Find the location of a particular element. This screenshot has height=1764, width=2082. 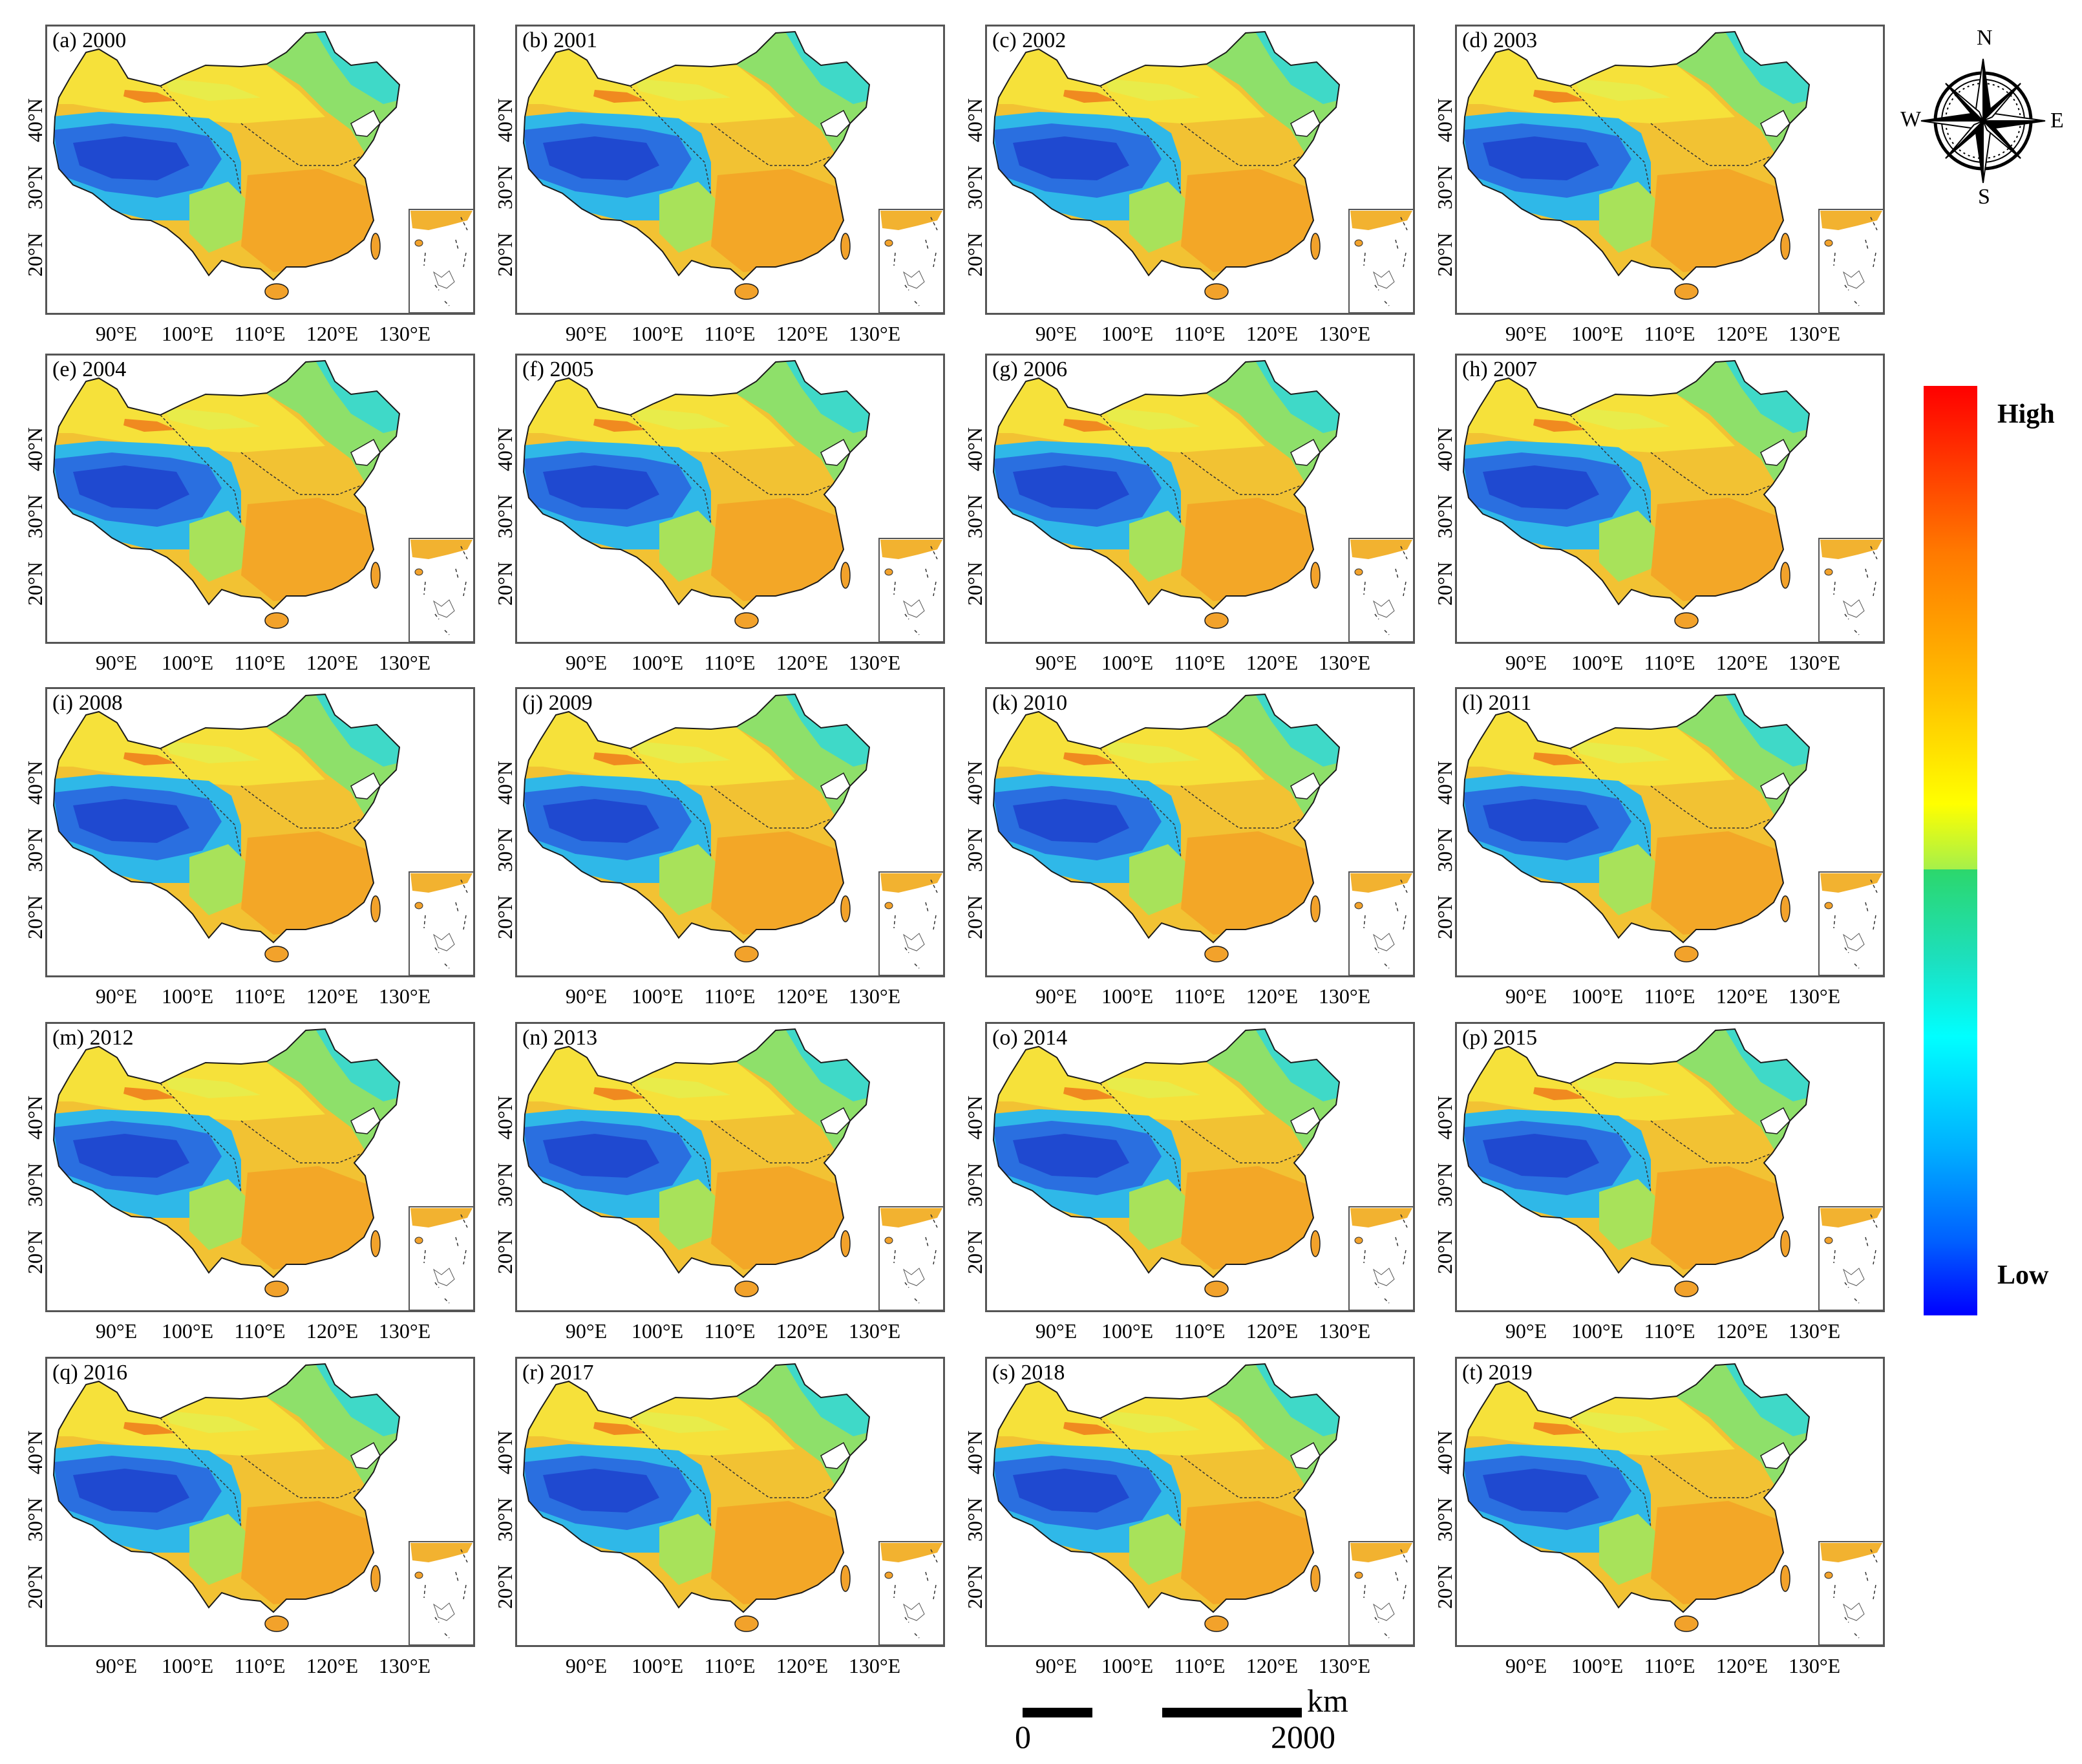

map-frame: (n) 2013 is located at coordinates (730, 1167).